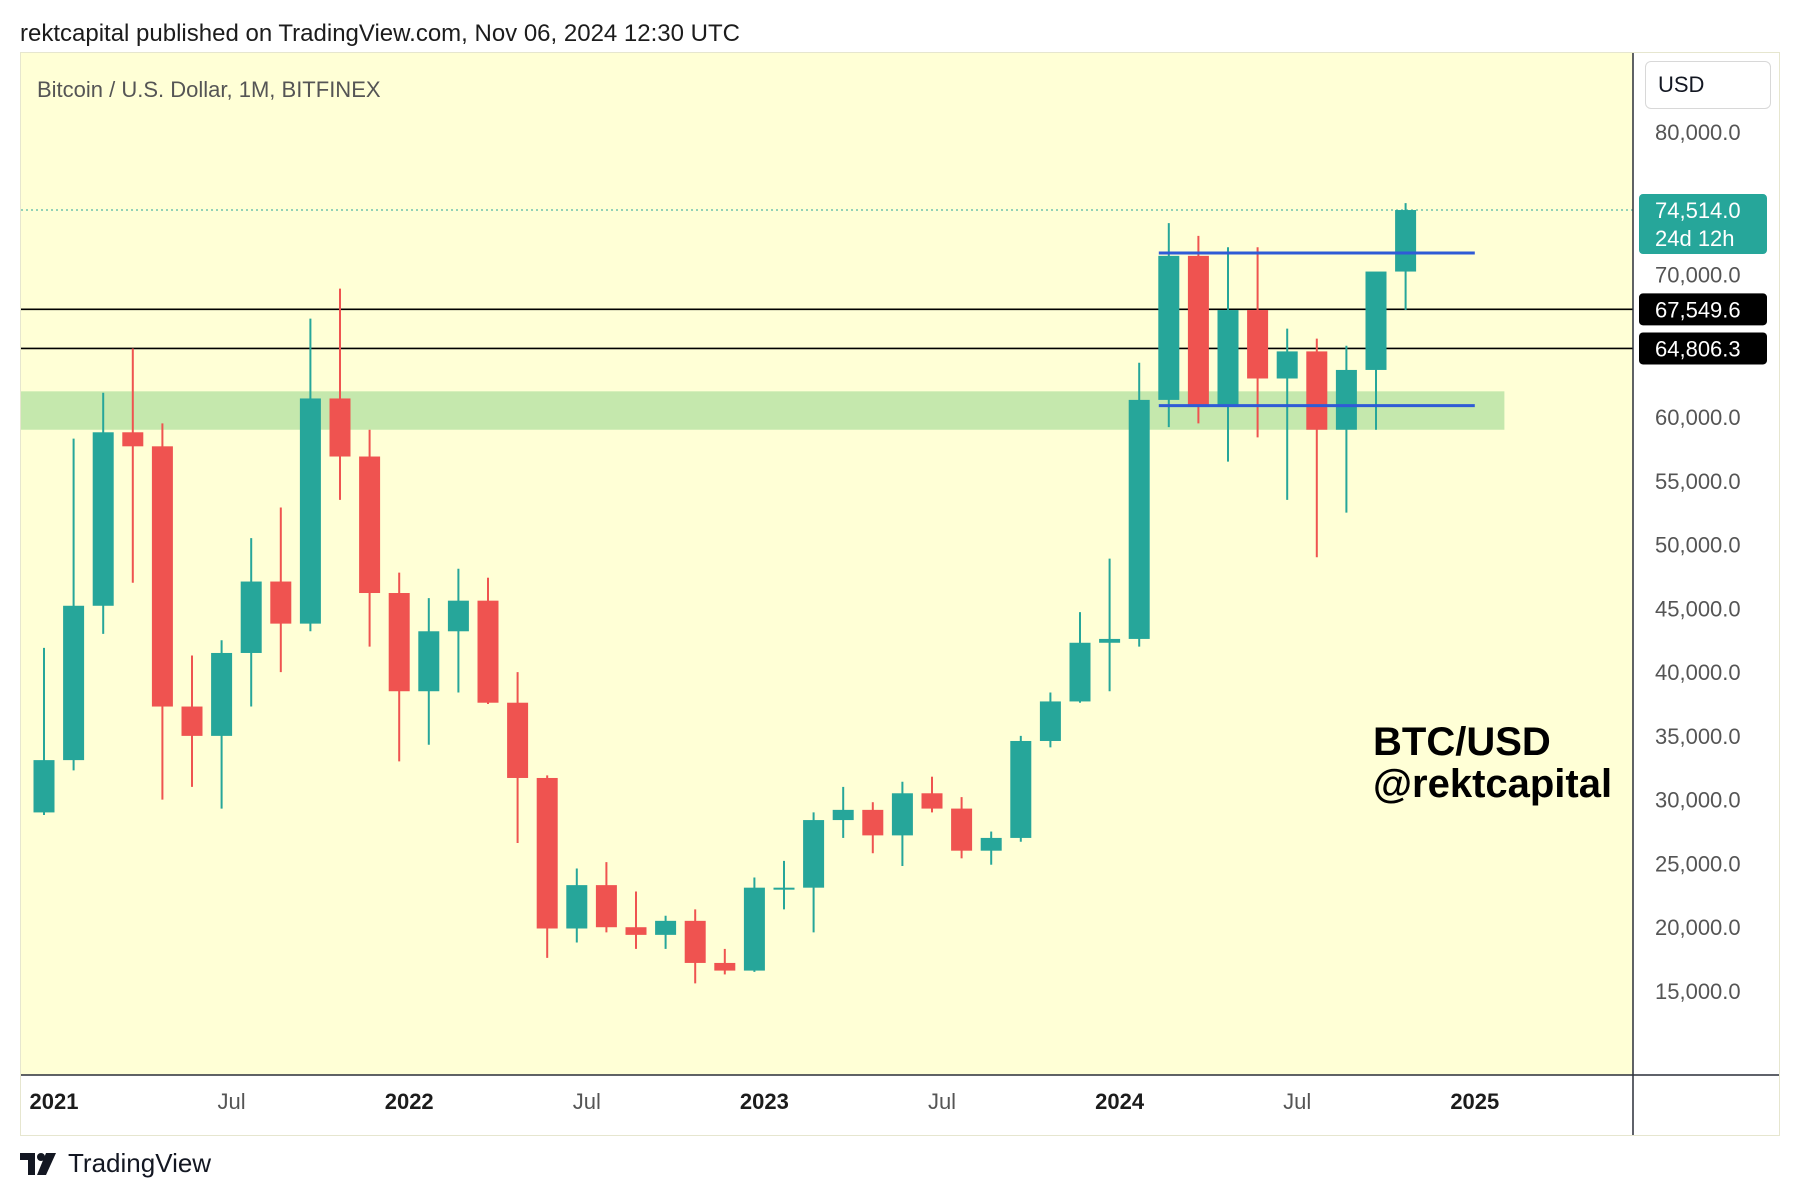 The width and height of the screenshot is (1794, 1202). What do you see at coordinates (54, 1101) in the screenshot?
I see `x-tick-label: 2021` at bounding box center [54, 1101].